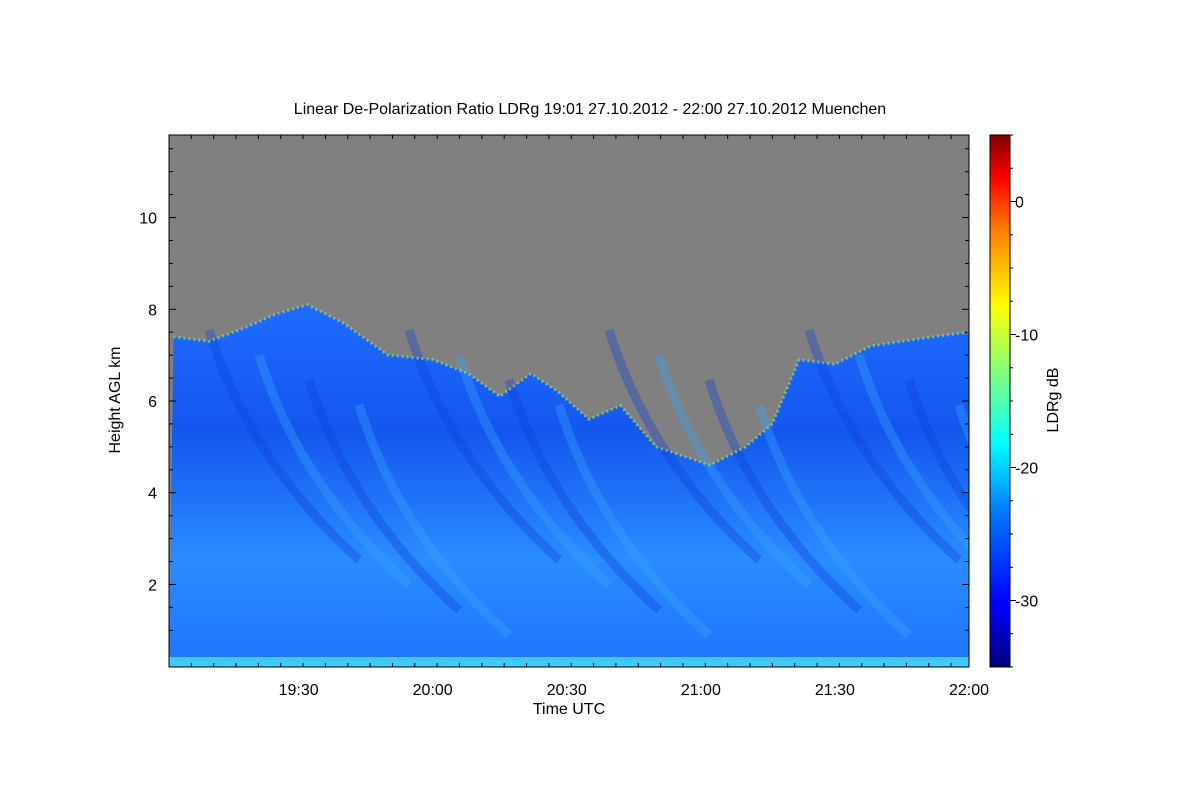 This screenshot has height=800, width=1200. Describe the element at coordinates (1024, 401) in the screenshot. I see `colorbar-axis: 0 -10 -20 -30` at that location.